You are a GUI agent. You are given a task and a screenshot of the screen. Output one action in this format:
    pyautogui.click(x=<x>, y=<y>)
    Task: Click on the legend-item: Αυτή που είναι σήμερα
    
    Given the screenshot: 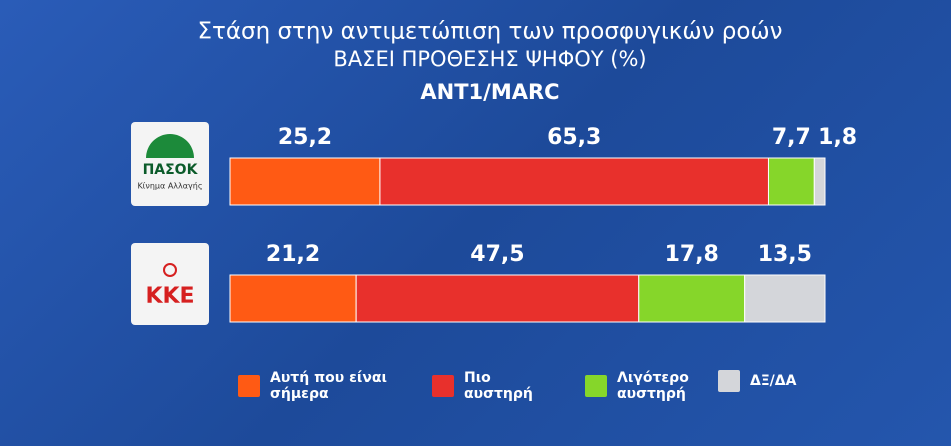 What is the action you would take?
    pyautogui.click(x=314, y=386)
    